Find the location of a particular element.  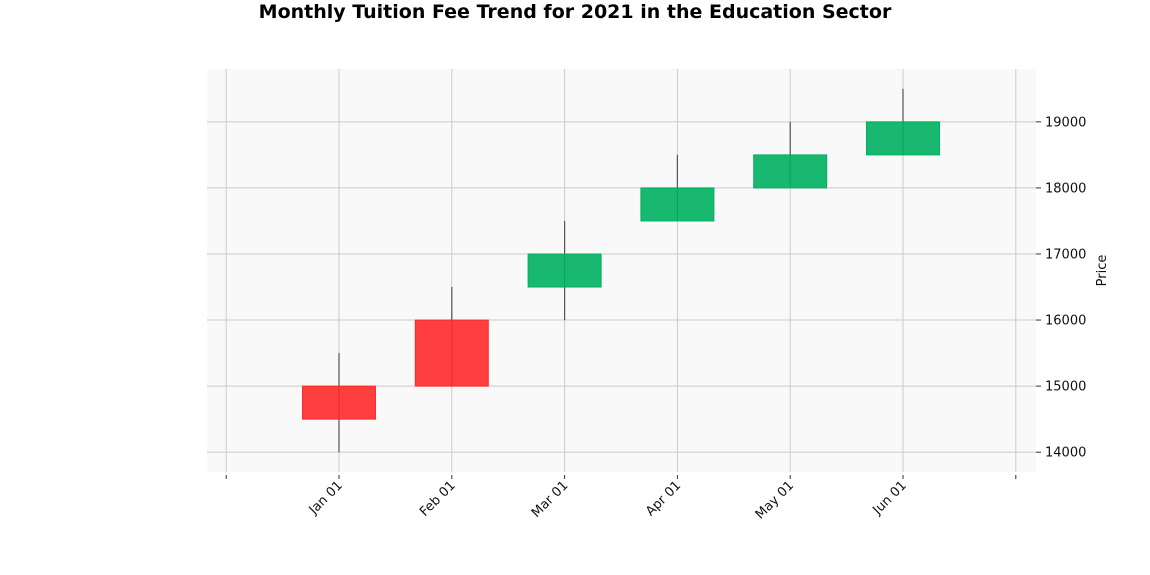

y-tick-label: 16000 is located at coordinates (1065, 321).